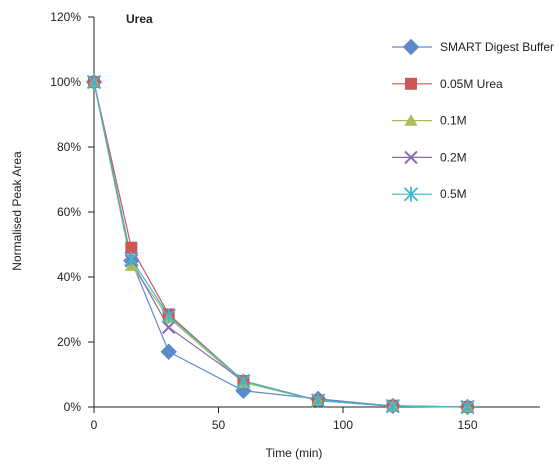  What do you see at coordinates (453, 194) in the screenshot?
I see `legend-label: 0.5M` at bounding box center [453, 194].